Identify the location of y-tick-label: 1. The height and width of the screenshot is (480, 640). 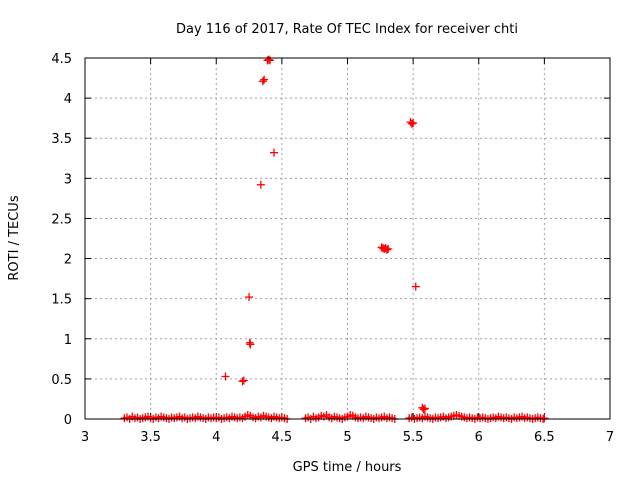
(68, 340).